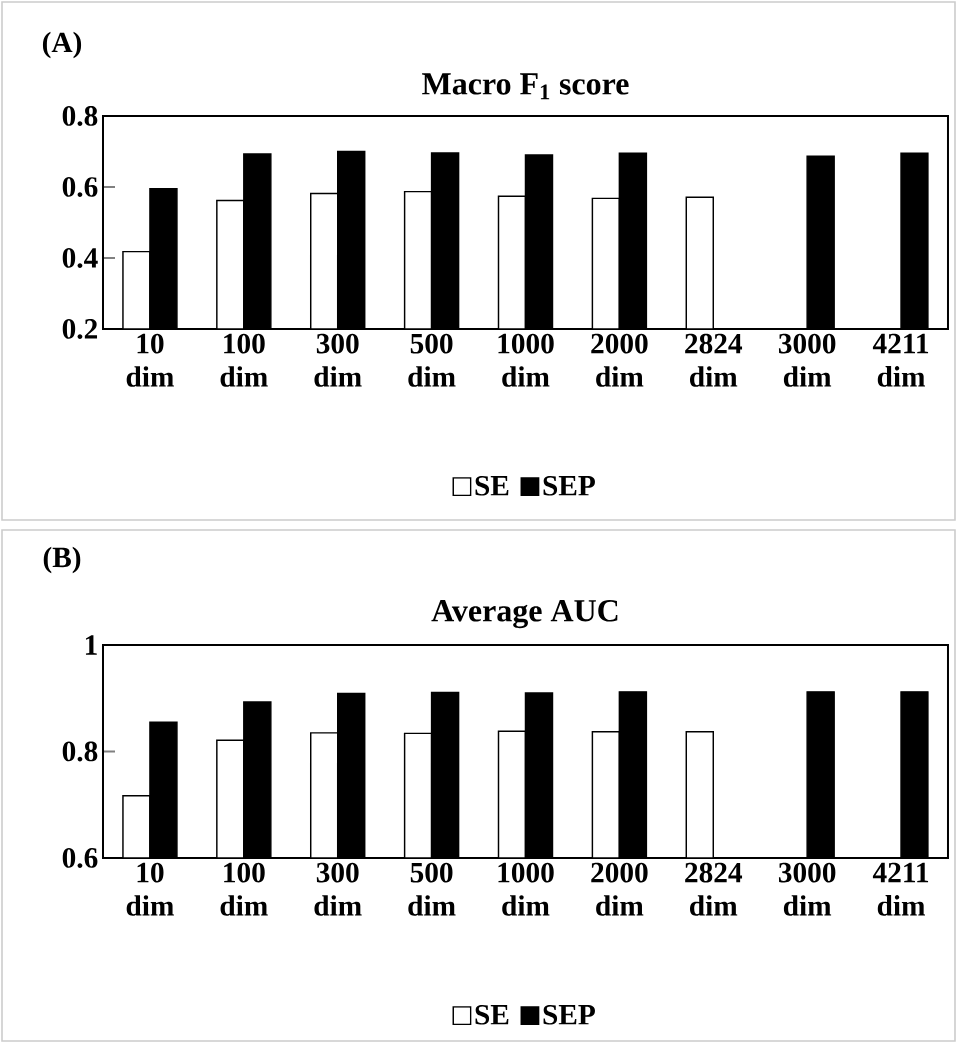  What do you see at coordinates (62, 45) in the screenshot?
I see `text: (A)` at bounding box center [62, 45].